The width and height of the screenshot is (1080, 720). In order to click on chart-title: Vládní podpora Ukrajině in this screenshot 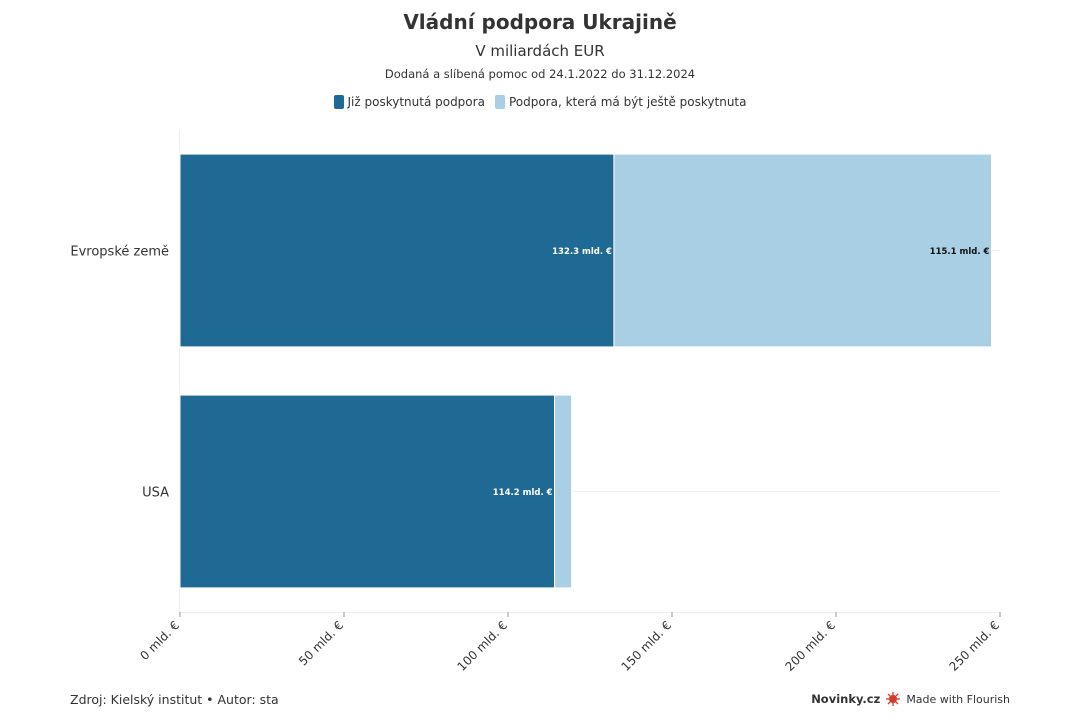, I will do `click(540, 22)`.